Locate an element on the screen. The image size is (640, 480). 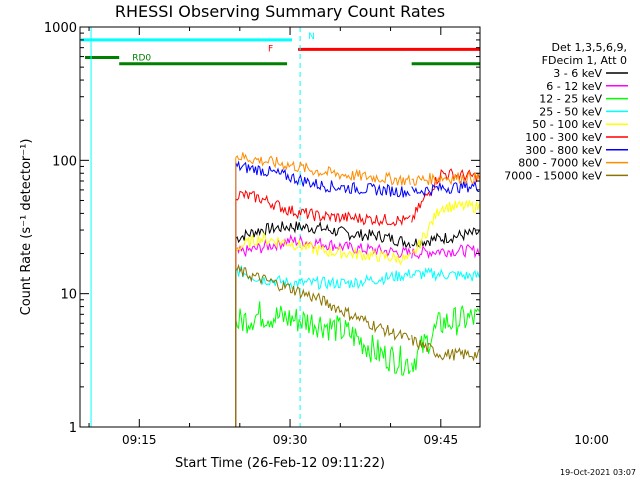
generation-timestamp: 19-Oct-2021 03:07 is located at coordinates (598, 472).